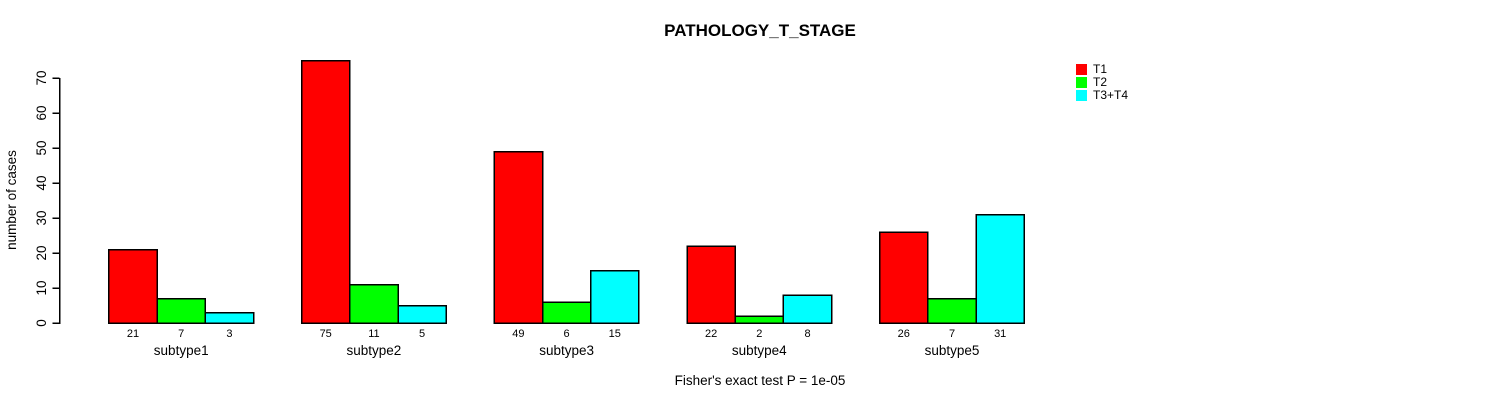 Image resolution: width=1490 pixels, height=400 pixels. I want to click on y-tick-label: 40, so click(41, 182).